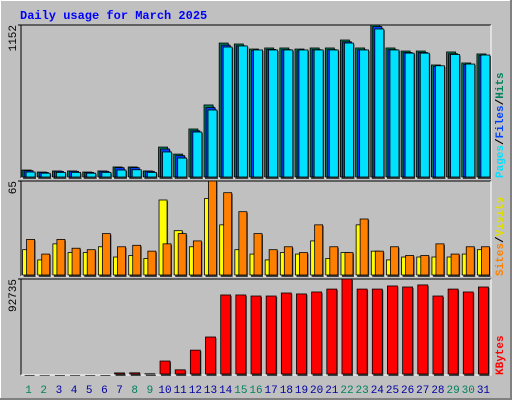 The image size is (512, 400). I want to click on x-tick-label: 11, so click(181, 391).